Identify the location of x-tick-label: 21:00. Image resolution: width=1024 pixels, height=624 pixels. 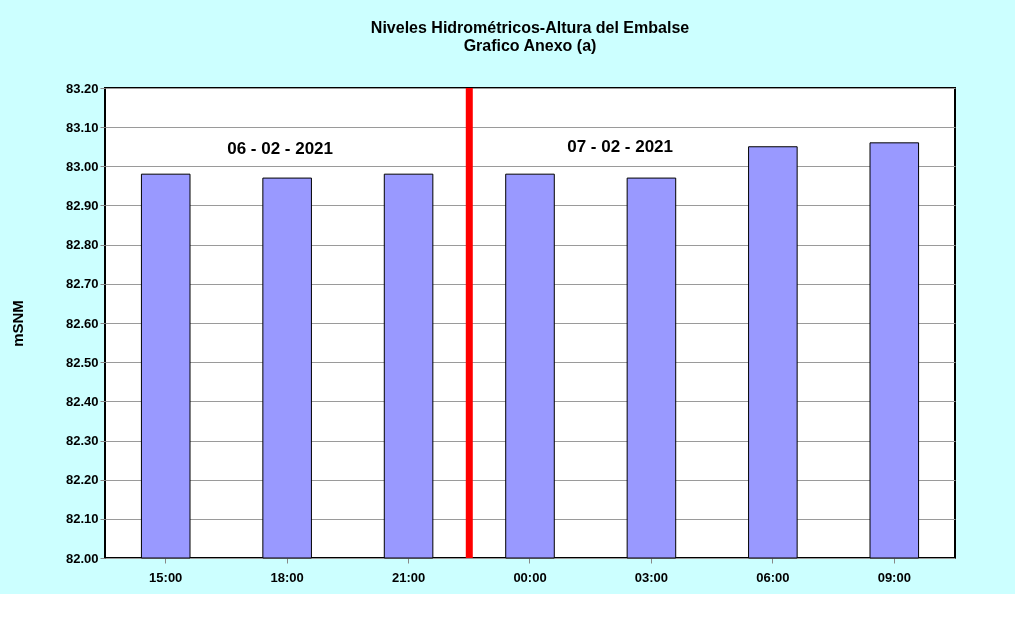
(408, 577).